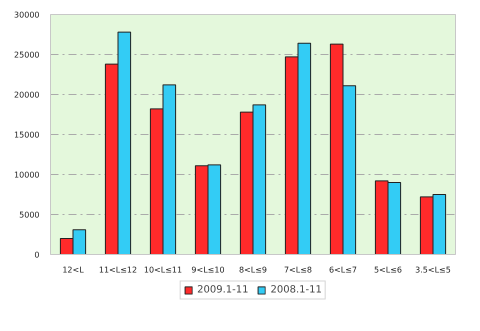 Image resolution: width=480 pixels, height=331 pixels. What do you see at coordinates (118, 270) in the screenshot?
I see `x-tick-label: 11<L≤12` at bounding box center [118, 270].